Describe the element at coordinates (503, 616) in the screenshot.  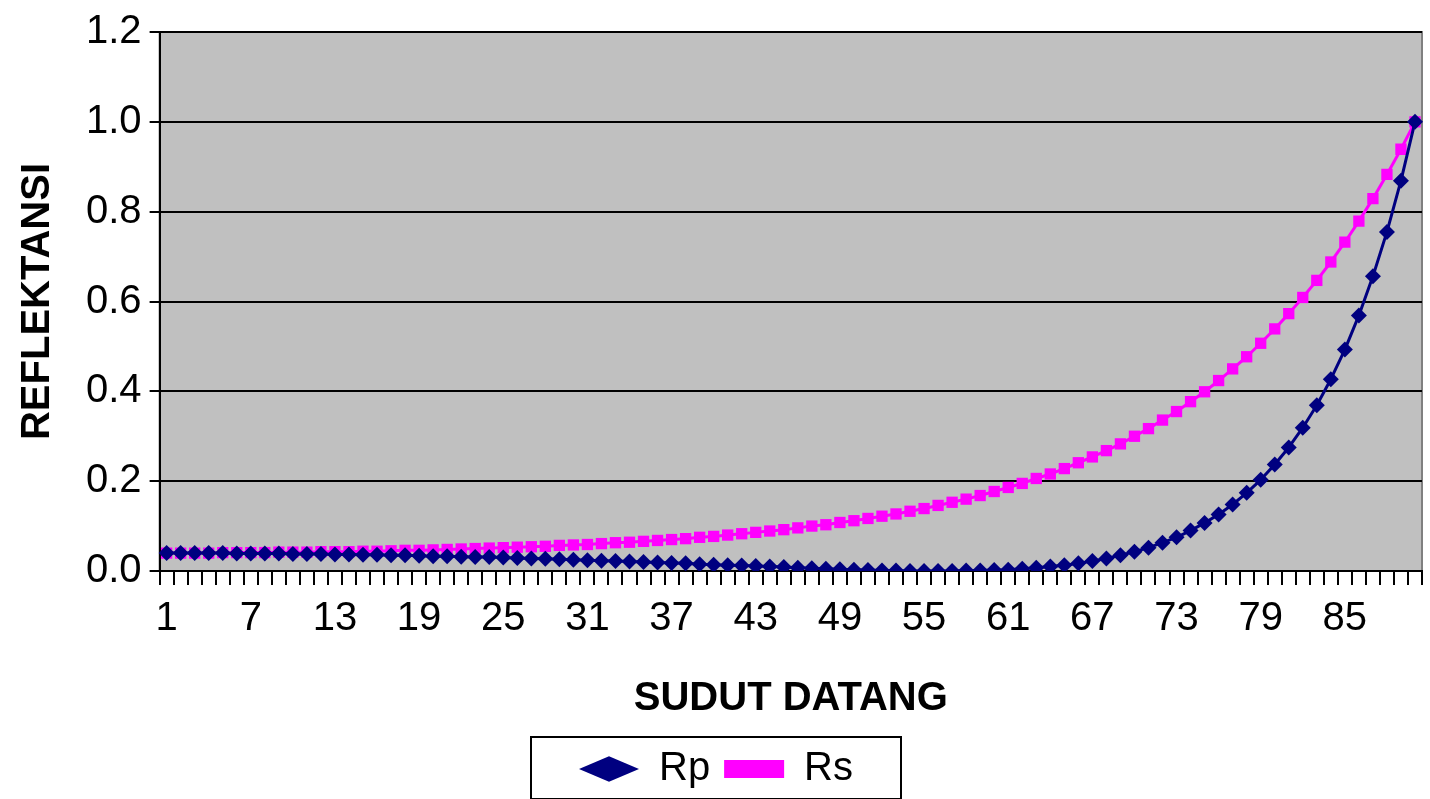
I see `x-tick-label: 25` at that location.